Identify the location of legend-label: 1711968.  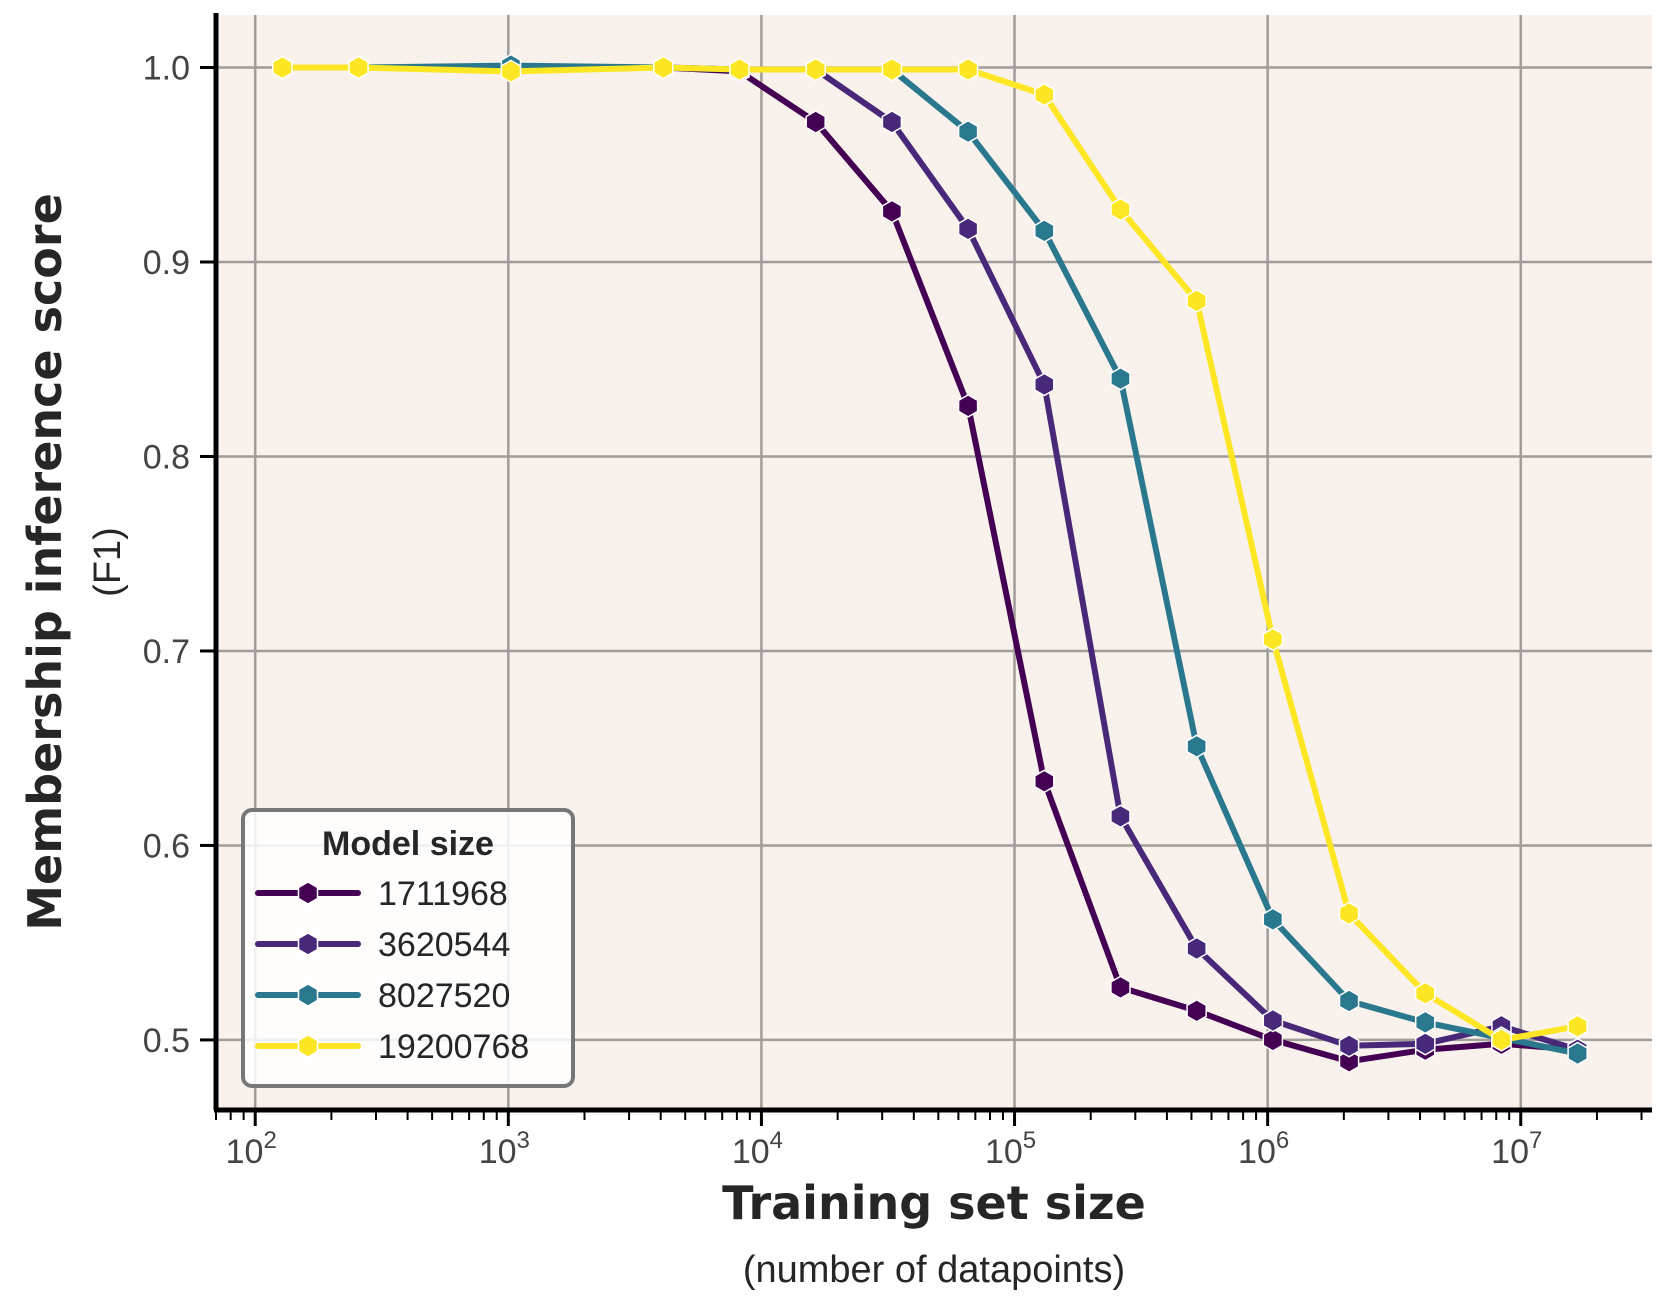
(443, 894).